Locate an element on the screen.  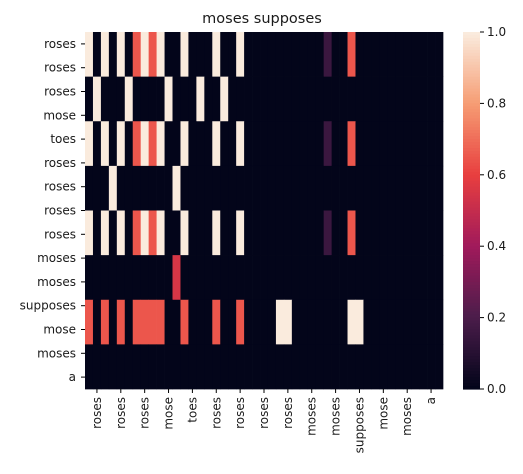
y-tick-label: mose is located at coordinates (59, 115).